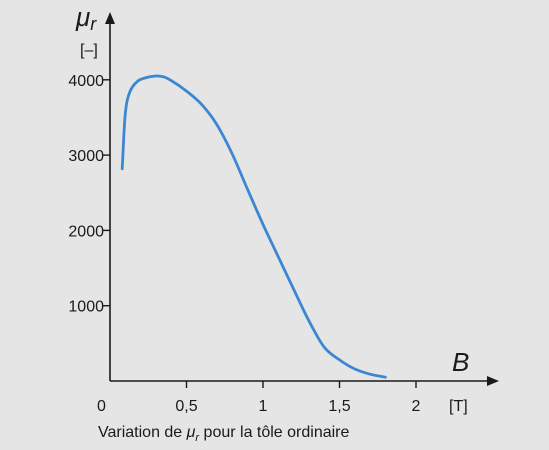 The width and height of the screenshot is (549, 450). Describe the element at coordinates (110, 18) in the screenshot. I see `y-axis-arrow` at that location.